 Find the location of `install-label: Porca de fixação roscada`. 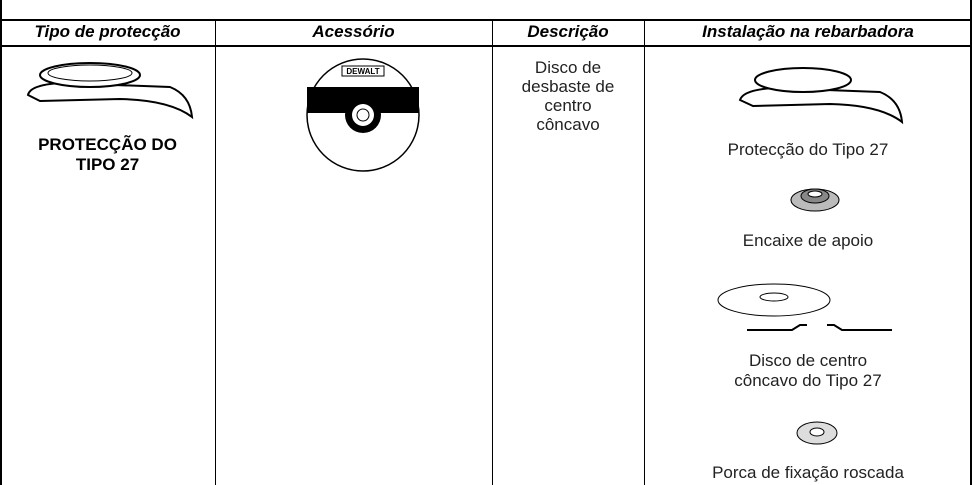

install-label: Porca de fixação roscada is located at coordinates (808, 472).